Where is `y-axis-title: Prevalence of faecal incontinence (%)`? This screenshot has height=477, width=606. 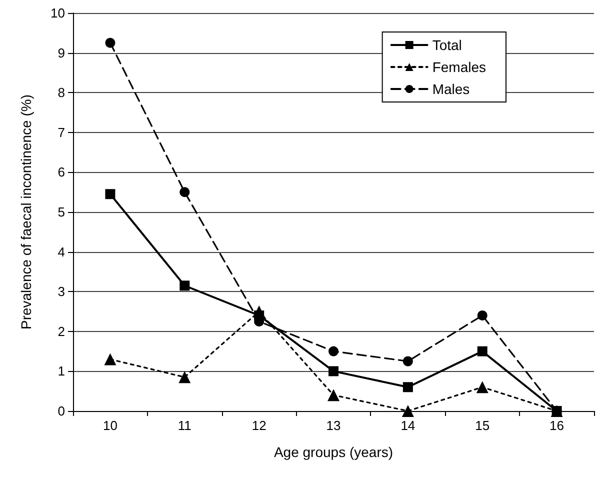
y-axis-title: Prevalence of faecal incontinence (%) is located at coordinates (26, 212).